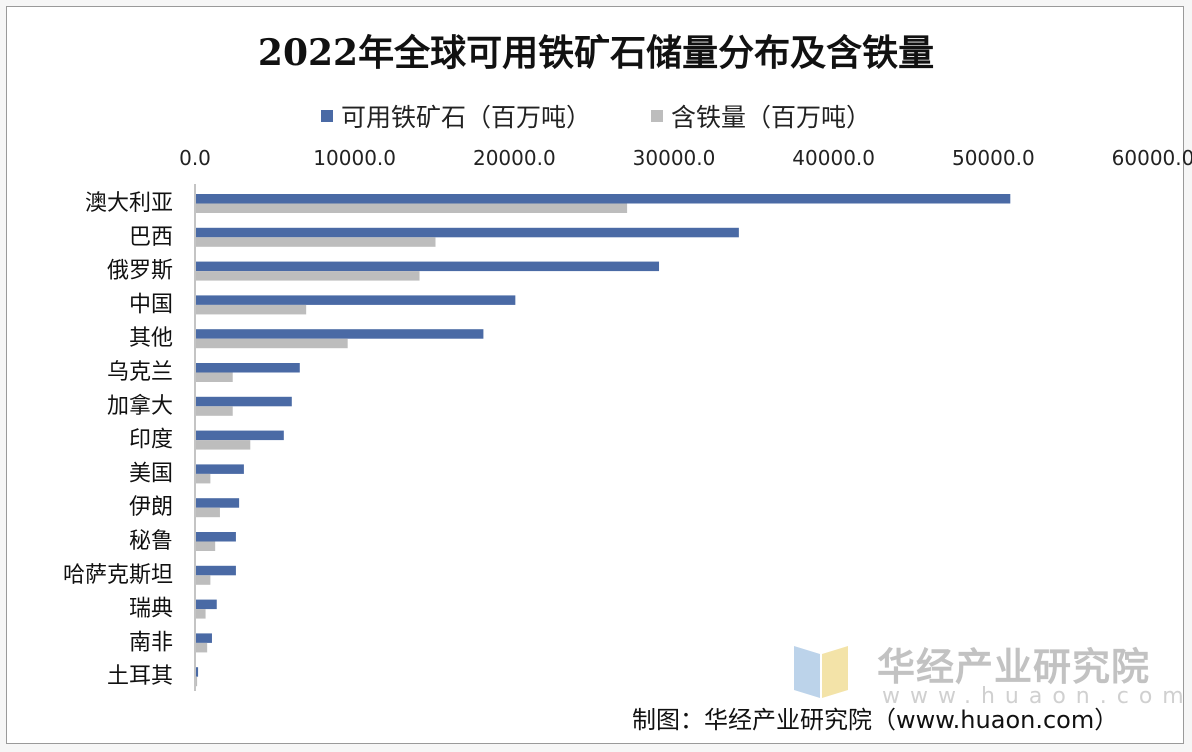  What do you see at coordinates (1152, 158) in the screenshot?
I see `x-tick-label: 60000.0` at bounding box center [1152, 158].